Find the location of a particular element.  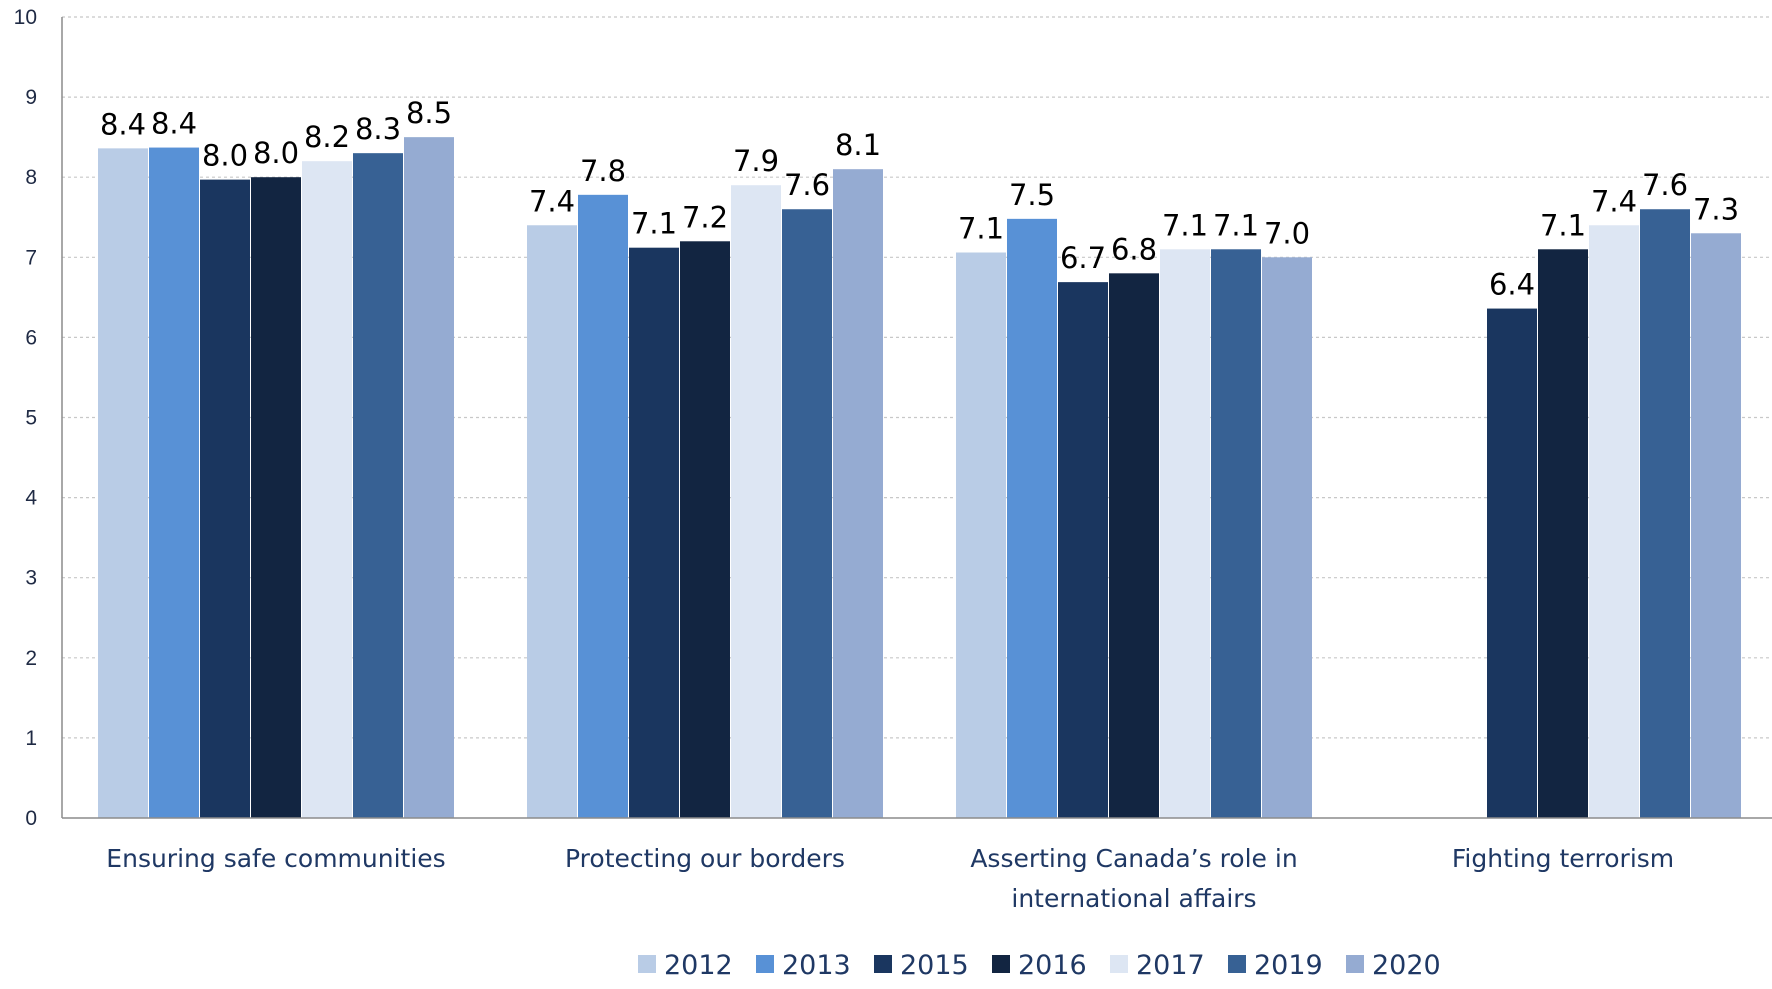

legend-label-2013: 2013 is located at coordinates (816, 965).